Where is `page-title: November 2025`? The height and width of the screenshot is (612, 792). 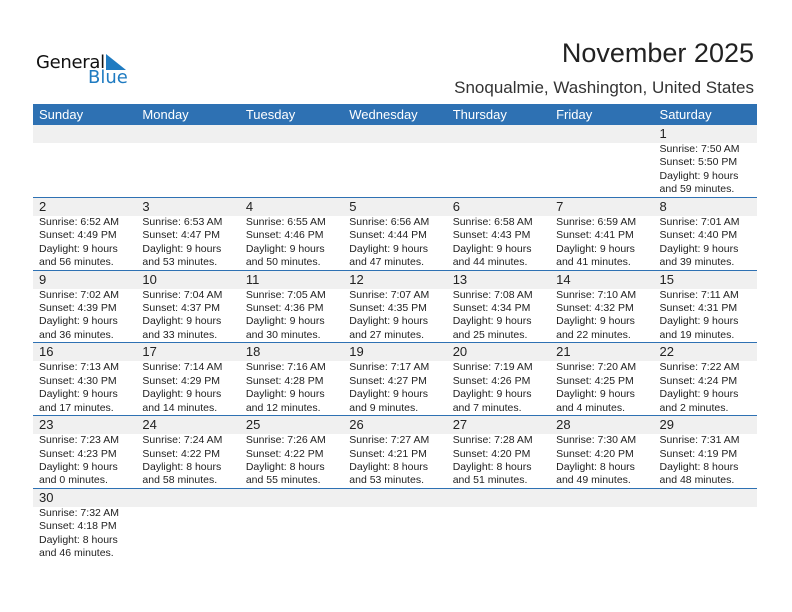 page-title: November 2025 is located at coordinates (657, 53).